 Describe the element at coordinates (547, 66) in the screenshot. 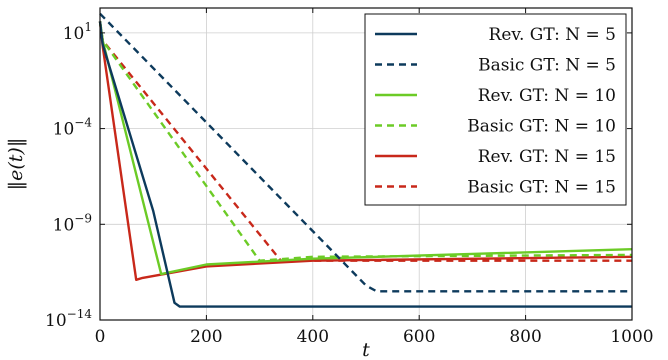

I see `legend-entry: Basic GT: N = 5` at that location.